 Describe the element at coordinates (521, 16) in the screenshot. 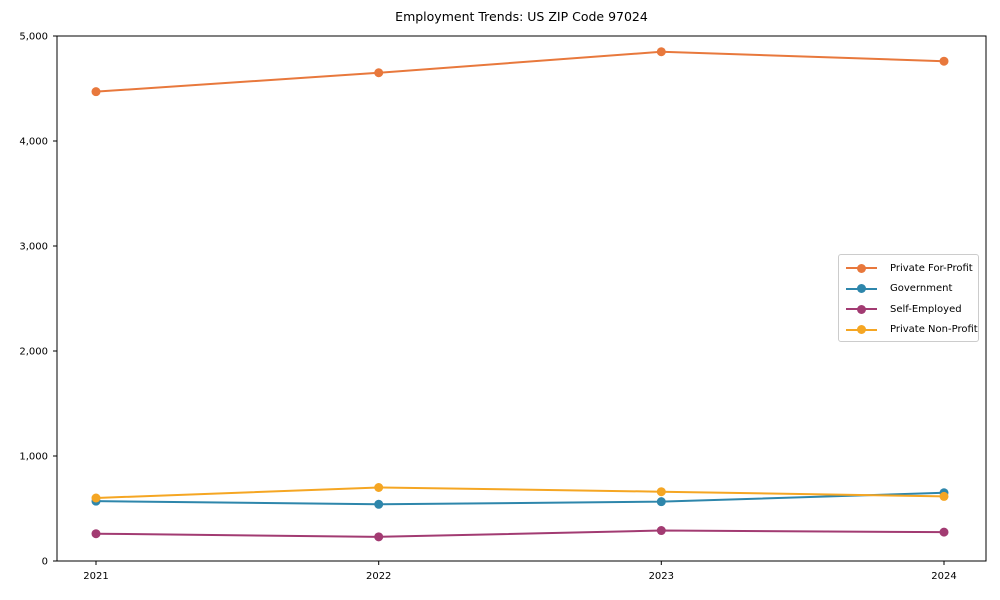

I see `chart-title: Employment Trends: US ZIP Code 97024` at that location.